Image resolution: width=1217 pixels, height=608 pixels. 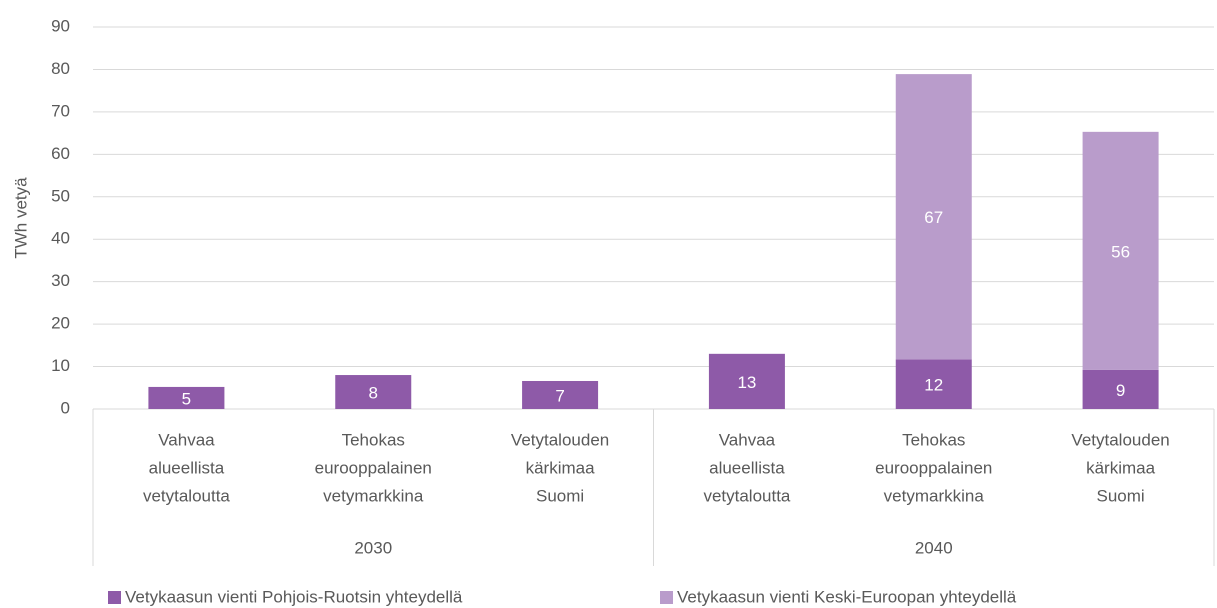 I want to click on y-tick-label: 10, so click(x=60, y=365).